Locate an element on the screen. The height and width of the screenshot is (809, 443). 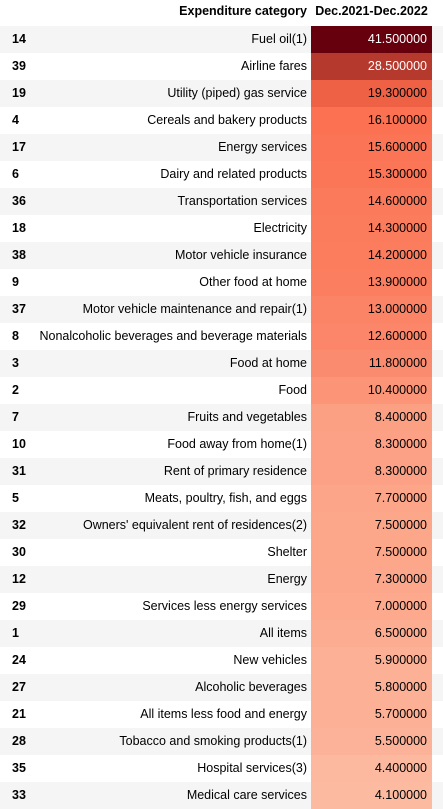
table-row: 27 Alcoholic beverages 5.800000 is located at coordinates (221, 687).